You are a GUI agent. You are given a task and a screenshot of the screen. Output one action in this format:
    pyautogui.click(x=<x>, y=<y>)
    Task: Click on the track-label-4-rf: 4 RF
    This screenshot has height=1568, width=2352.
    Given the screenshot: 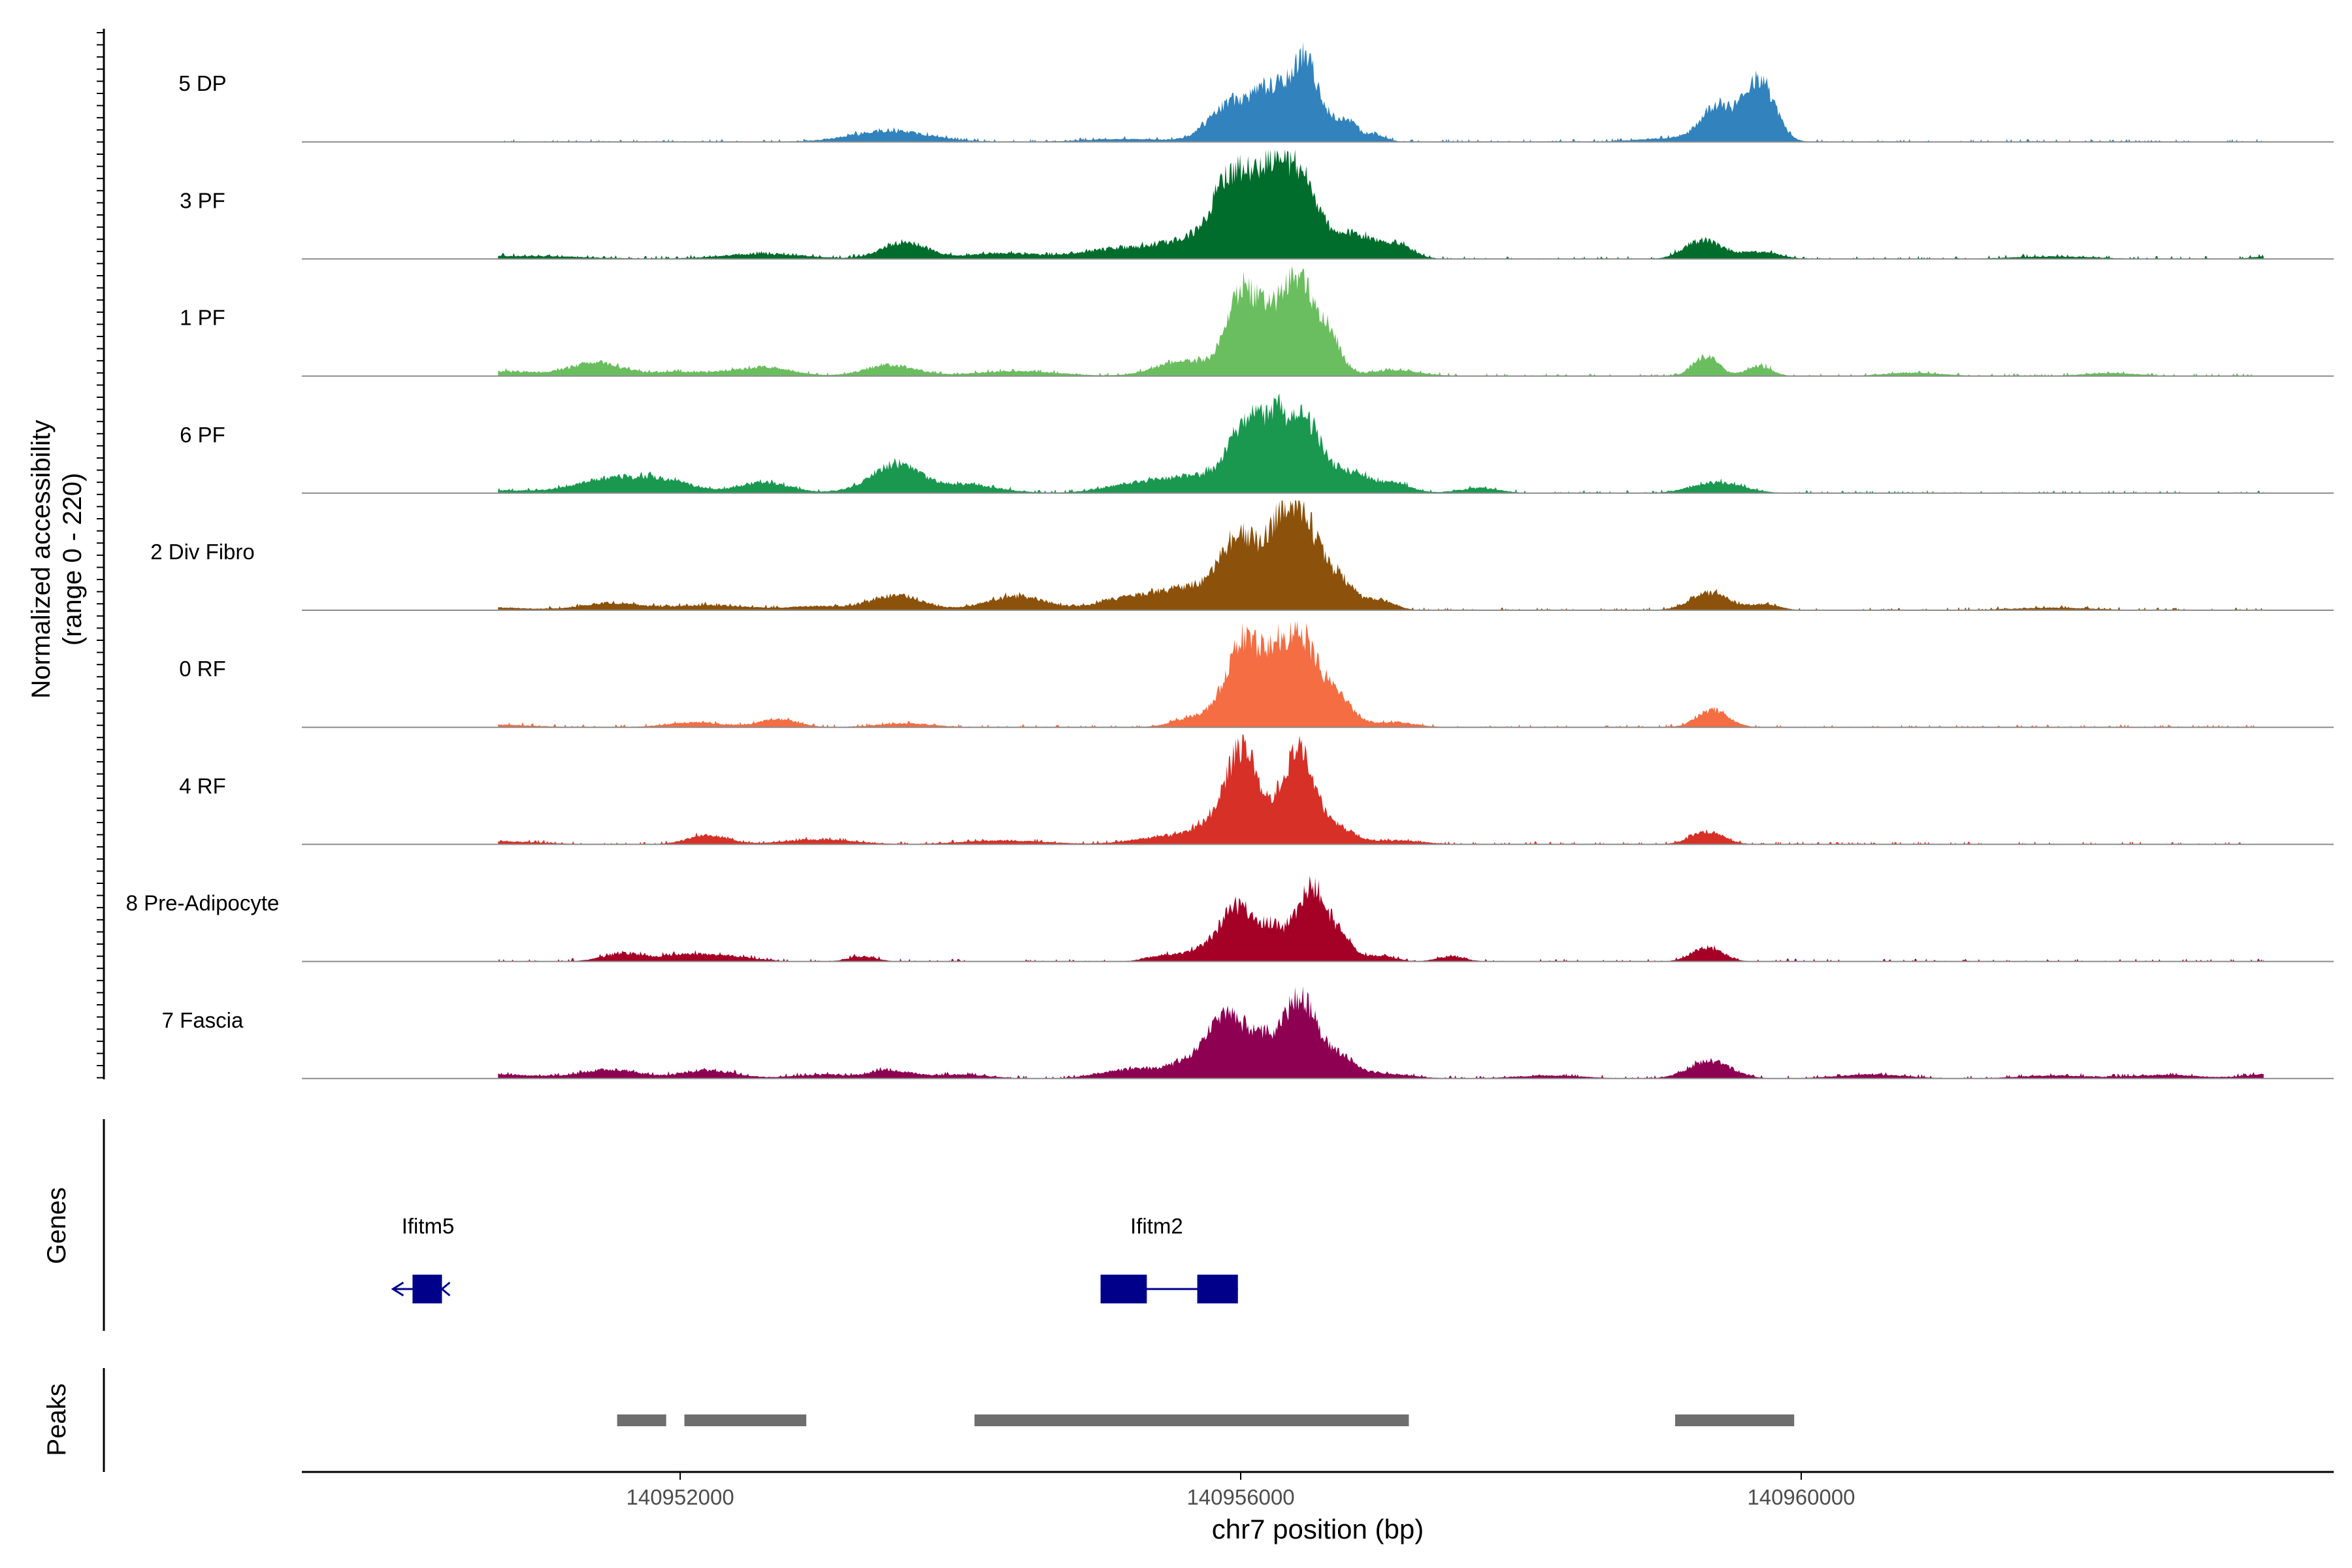 What is the action you would take?
    pyautogui.click(x=202, y=786)
    